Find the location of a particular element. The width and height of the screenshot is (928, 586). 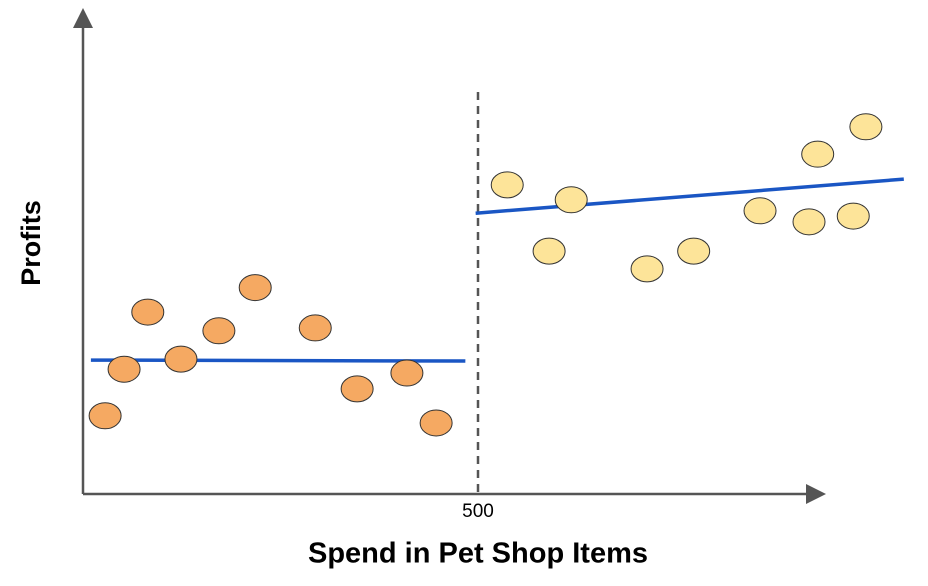

y-axis-label: Profits is located at coordinates (31, 243).